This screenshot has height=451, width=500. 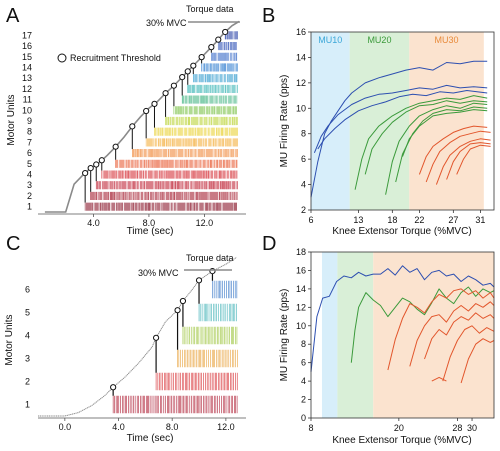 I want to click on panel-c-recruit-markers, so click(x=163, y=332).